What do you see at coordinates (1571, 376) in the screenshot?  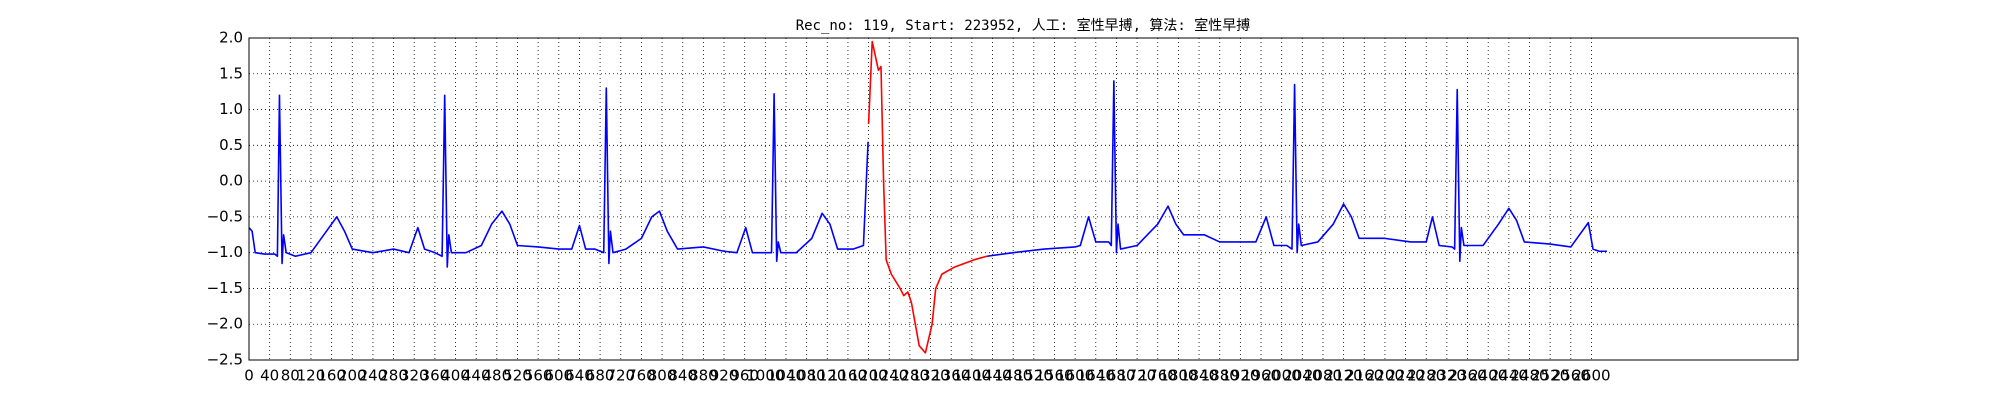 I see `x-tick-label: 2560` at bounding box center [1571, 376].